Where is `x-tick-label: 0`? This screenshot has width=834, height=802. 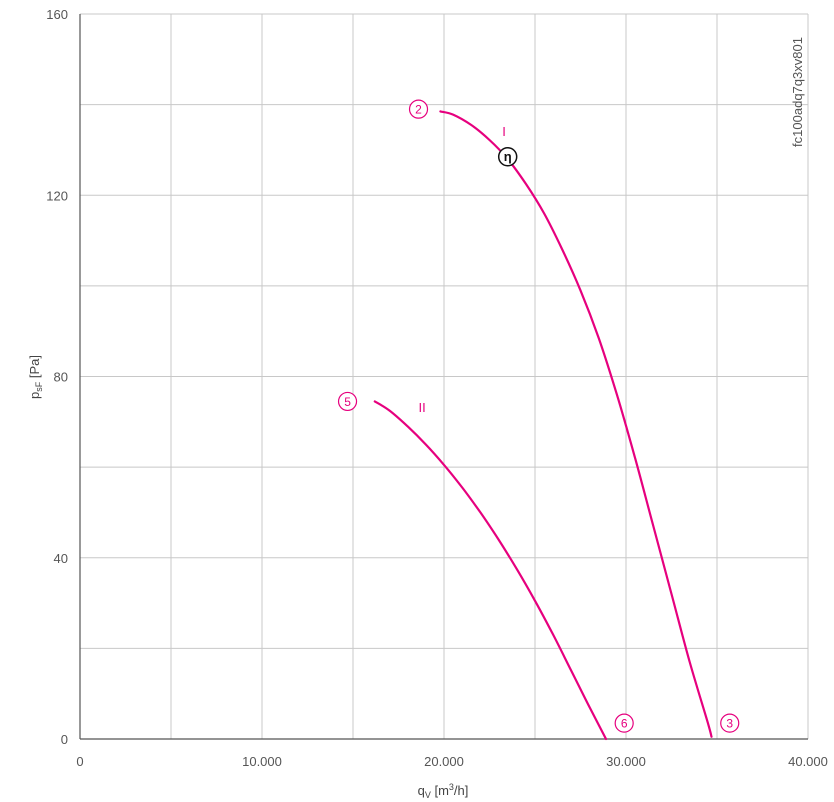 x-tick-label: 0 is located at coordinates (79, 761).